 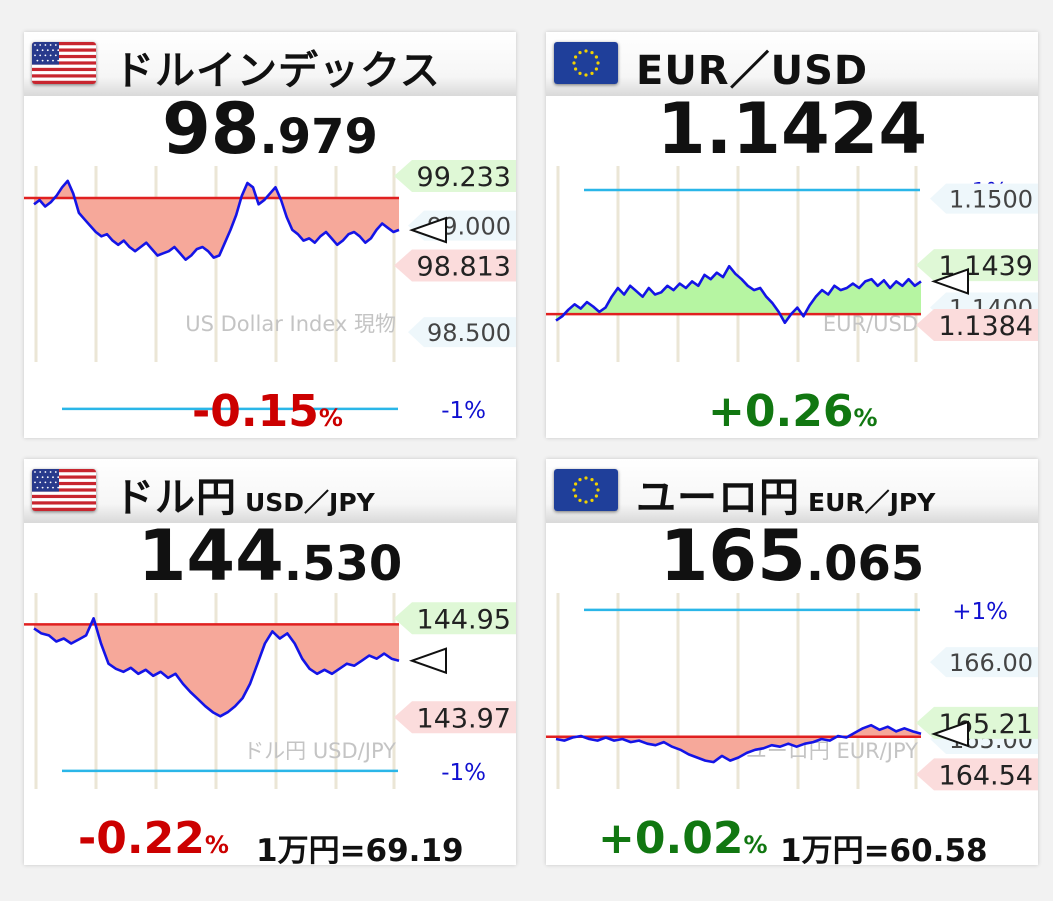 I want to click on panel-header: ドル円 USD／JPY, so click(x=270, y=491).